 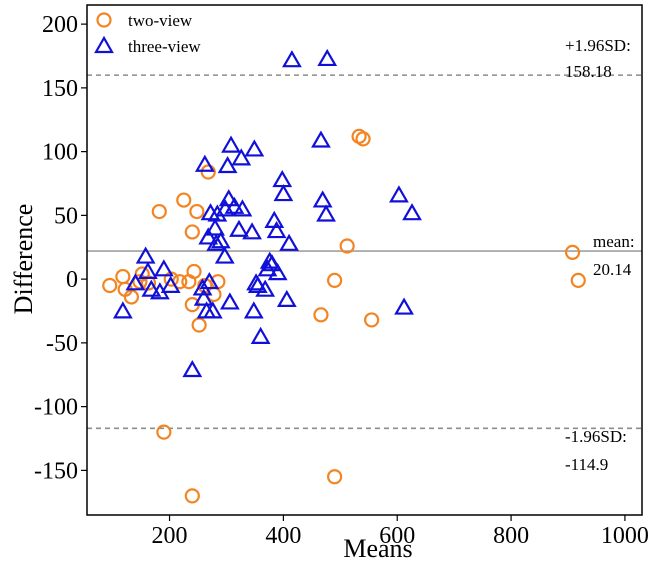 I want to click on upper-limit-label: +1.96SD:, so click(x=598, y=45).